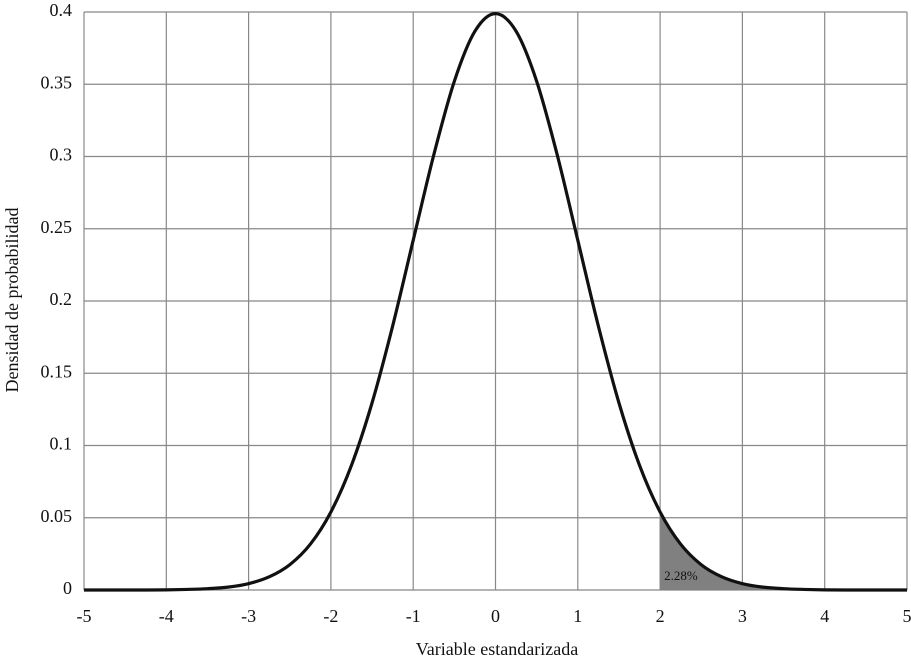 The height and width of the screenshot is (661, 911). Describe the element at coordinates (330, 616) in the screenshot. I see `x-tick-label: -2` at that location.